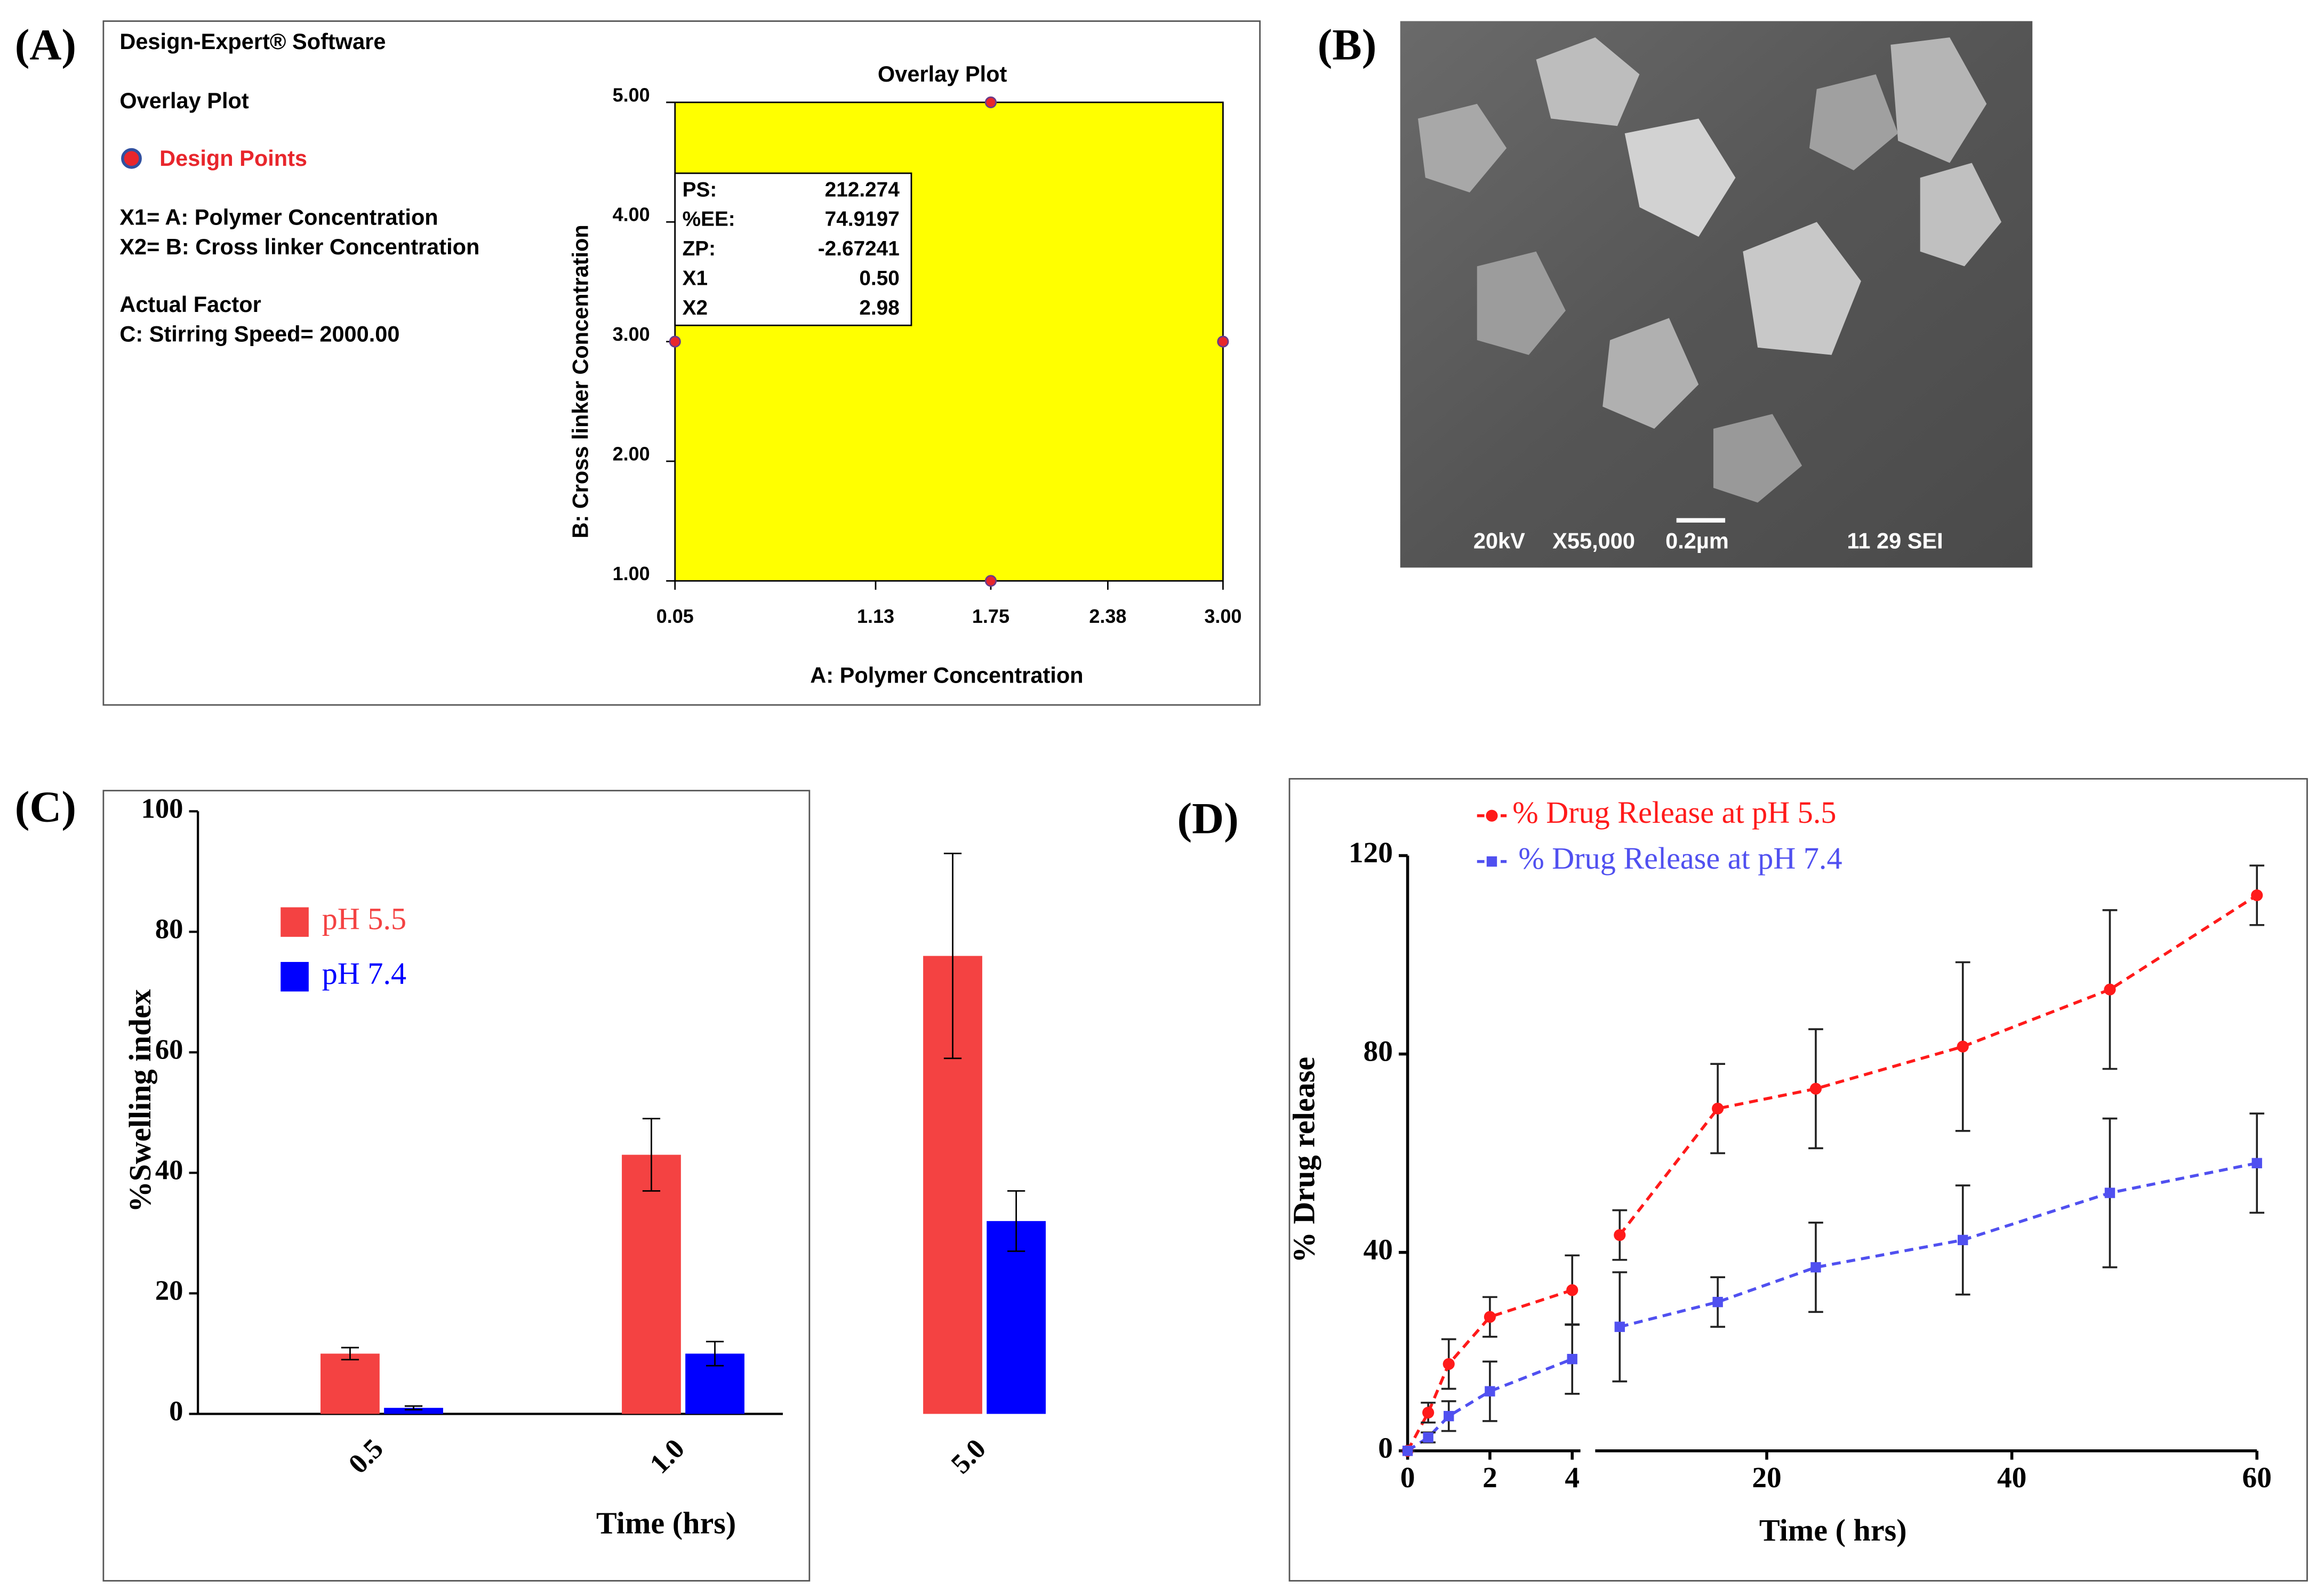  What do you see at coordinates (259, 334) in the screenshot?
I see `info-text: C: Stirring Speed= 2000.00` at bounding box center [259, 334].